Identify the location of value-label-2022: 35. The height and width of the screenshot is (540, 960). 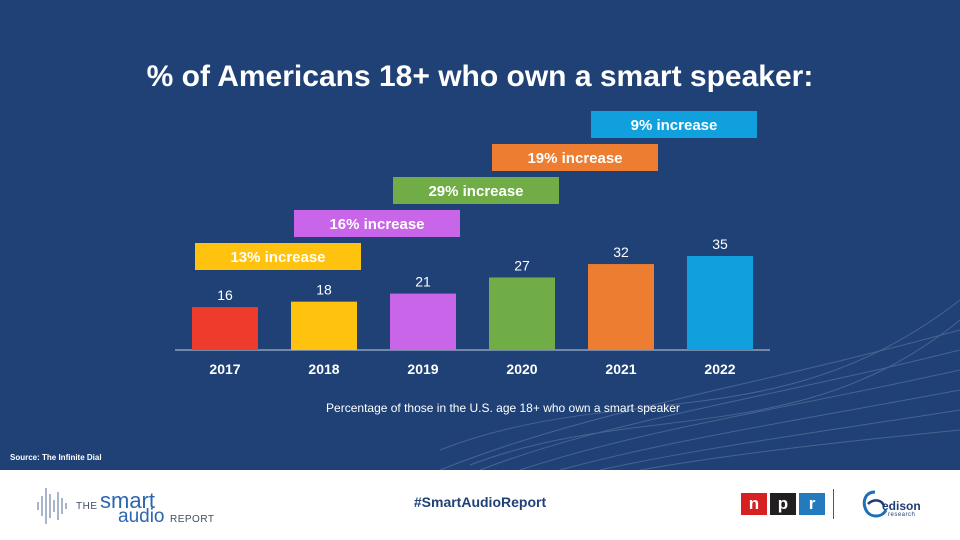
(720, 244).